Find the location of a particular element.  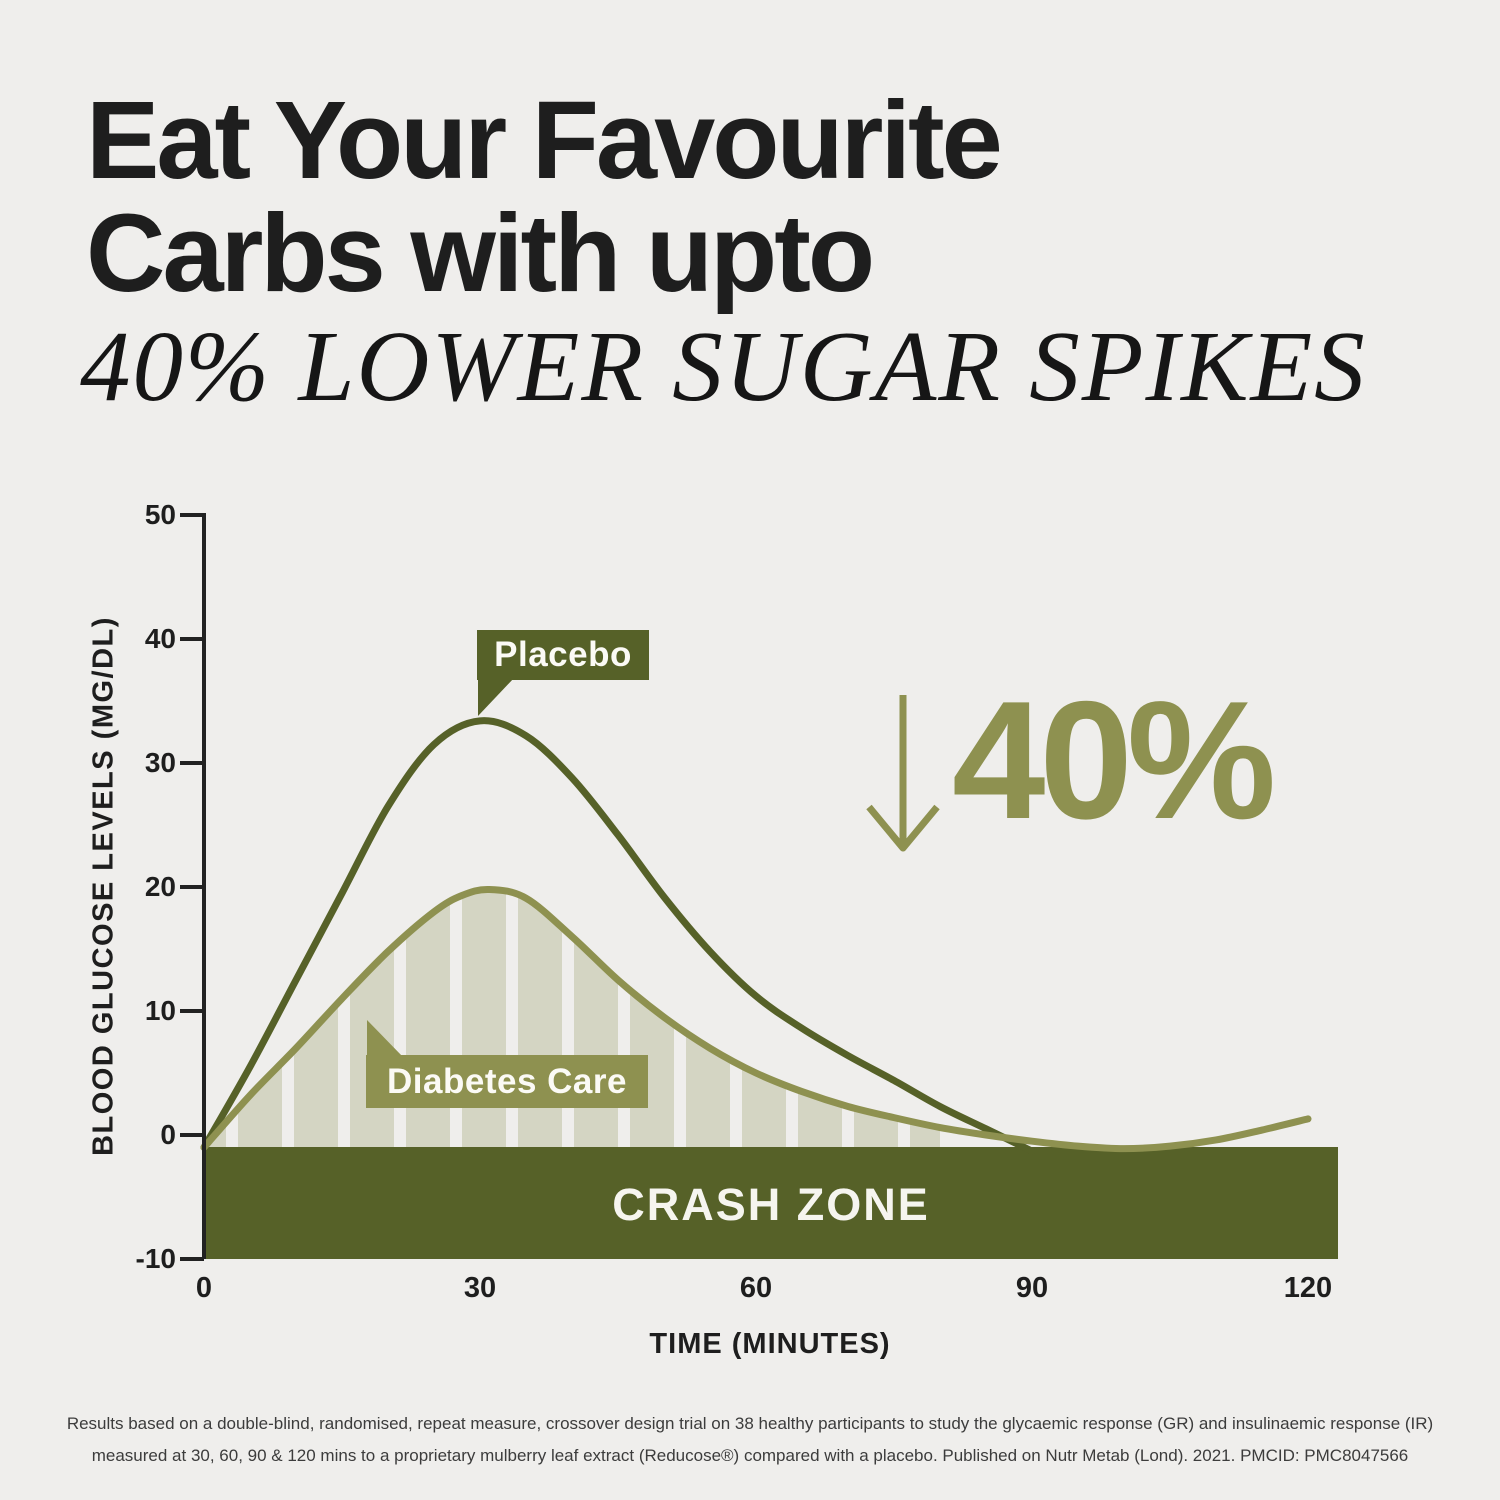

page-title: Eat Your Favourite Carbs with upto is located at coordinates (544, 197).